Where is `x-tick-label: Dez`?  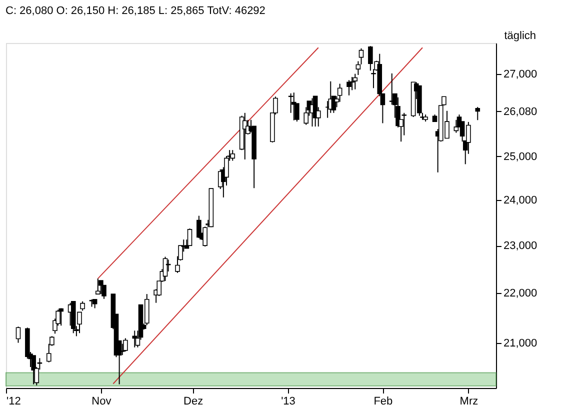 x-tick-label: Dez is located at coordinates (194, 402).